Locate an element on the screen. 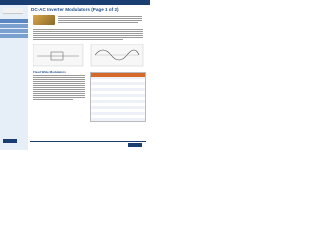  section-heading: Fixed Wide Modulators is located at coordinates (49, 72).